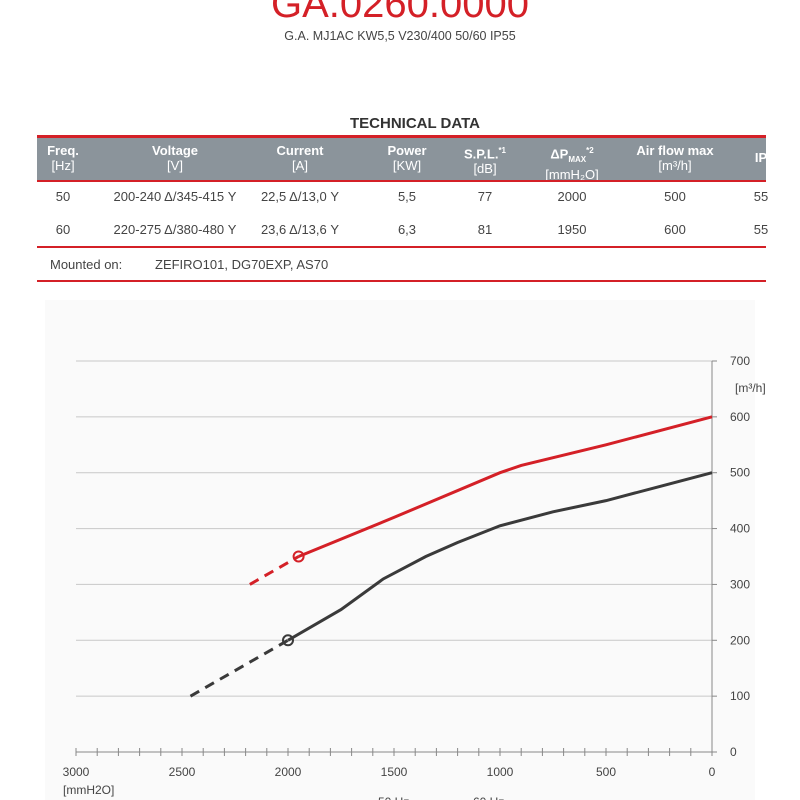 This screenshot has height=800, width=800. I want to click on table-cell: 600, so click(675, 229).